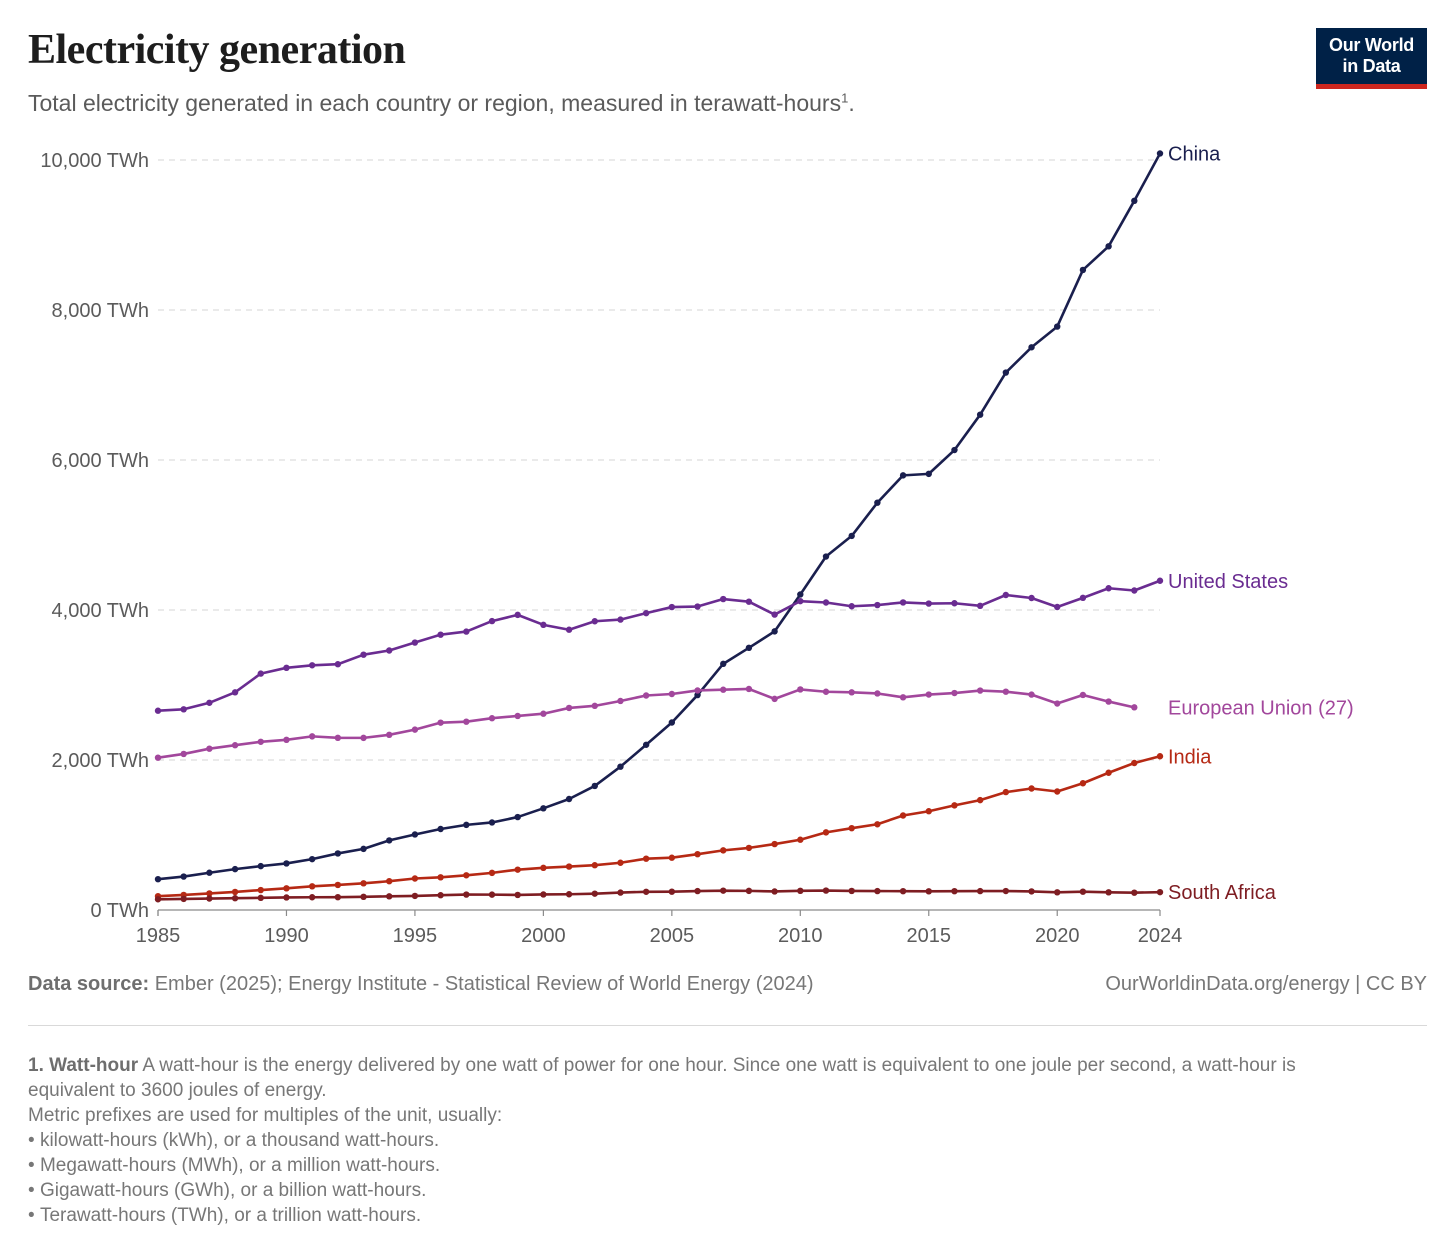 This screenshot has height=1260, width=1456. I want to click on series-label: India, so click(1190, 757).